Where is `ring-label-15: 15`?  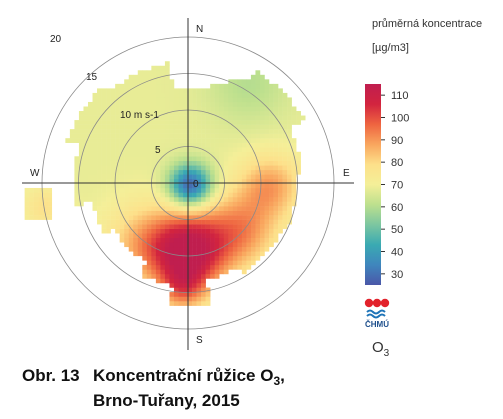
ring-label-15: 15 is located at coordinates (92, 77).